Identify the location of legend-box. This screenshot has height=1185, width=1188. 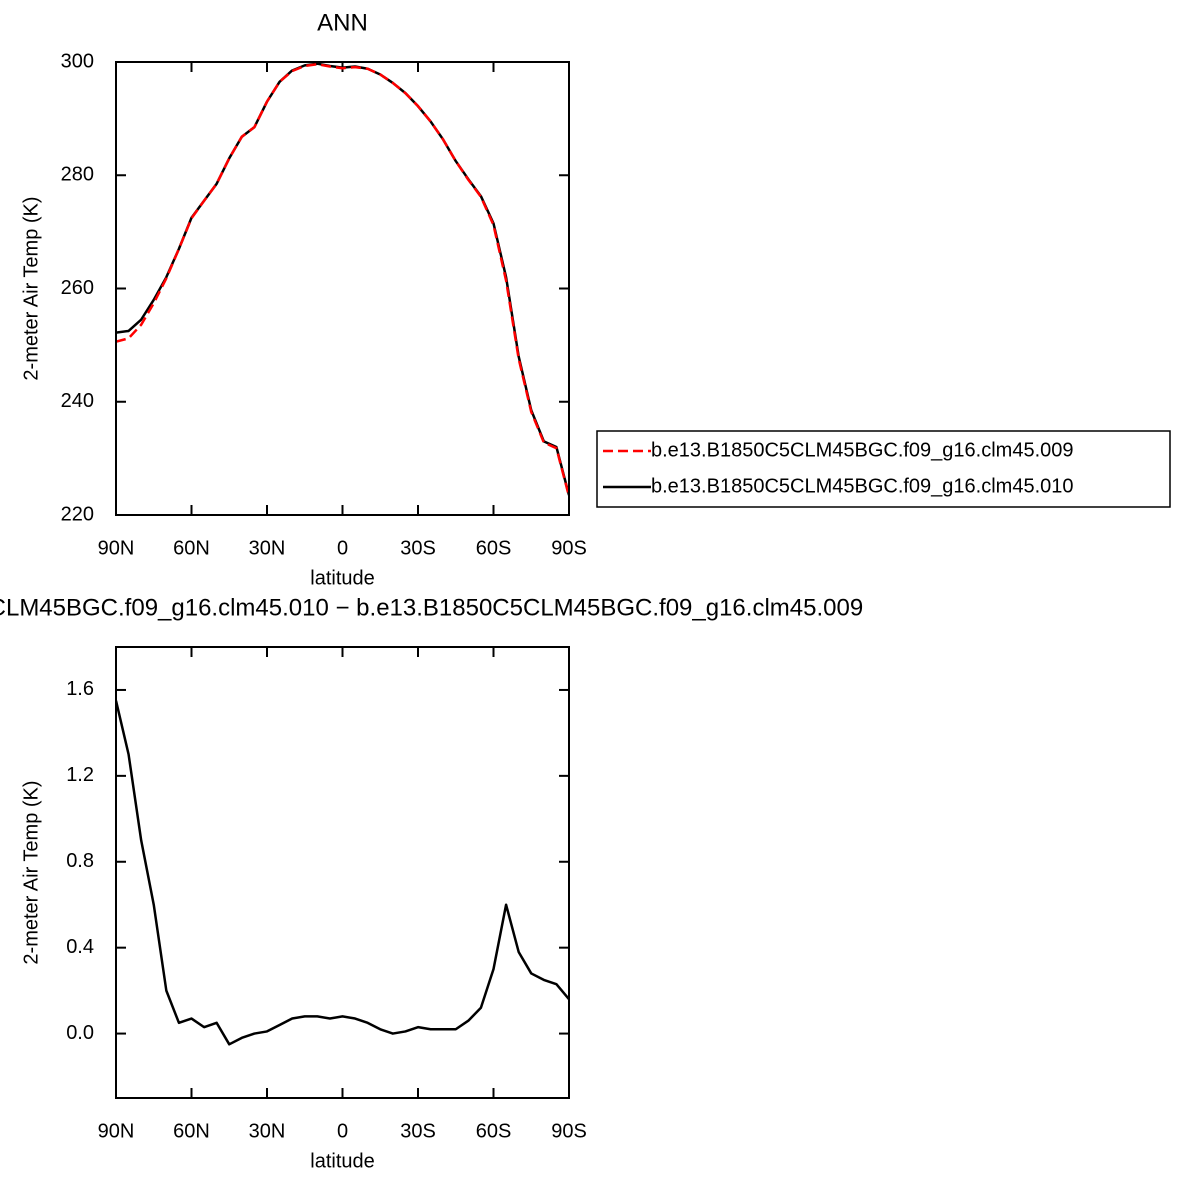
(883, 469).